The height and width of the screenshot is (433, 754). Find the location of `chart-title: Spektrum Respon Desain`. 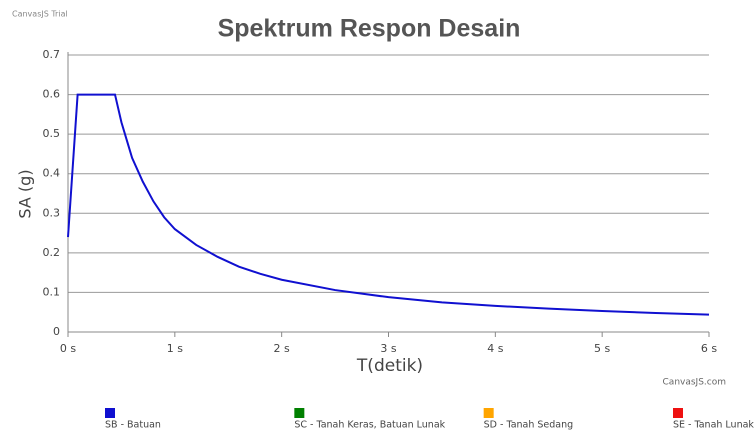

chart-title: Spektrum Respon Desain is located at coordinates (369, 29).